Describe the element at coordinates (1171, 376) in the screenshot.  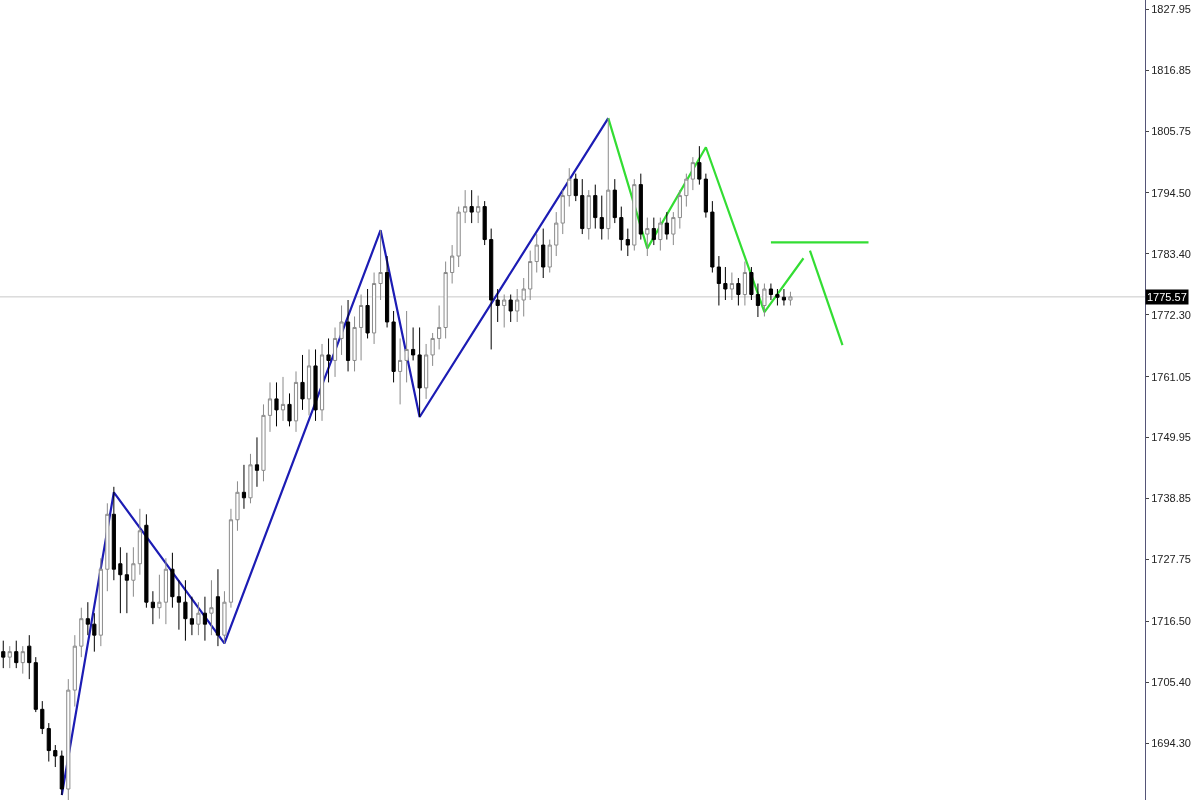
I see `y-tick-label: 1761.05` at that location.